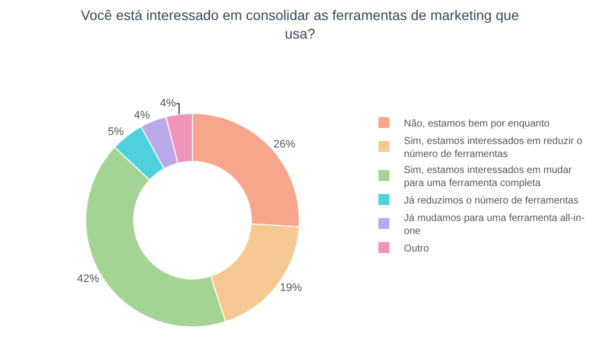 The height and width of the screenshot is (337, 600). I want to click on data-label: 5%, so click(116, 132).